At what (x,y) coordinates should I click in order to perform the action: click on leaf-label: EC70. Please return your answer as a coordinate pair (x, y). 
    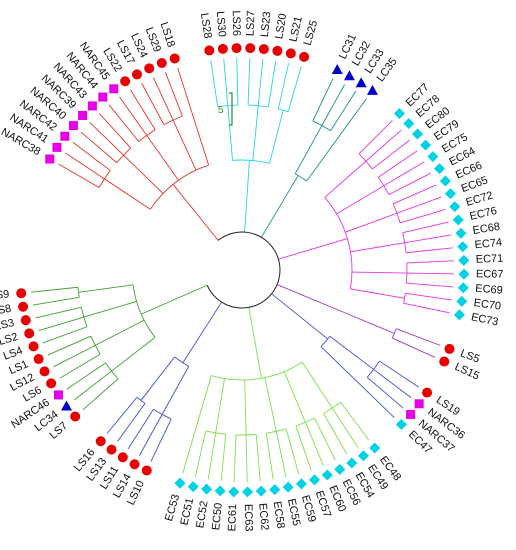
    Looking at the image, I should click on (487, 305).